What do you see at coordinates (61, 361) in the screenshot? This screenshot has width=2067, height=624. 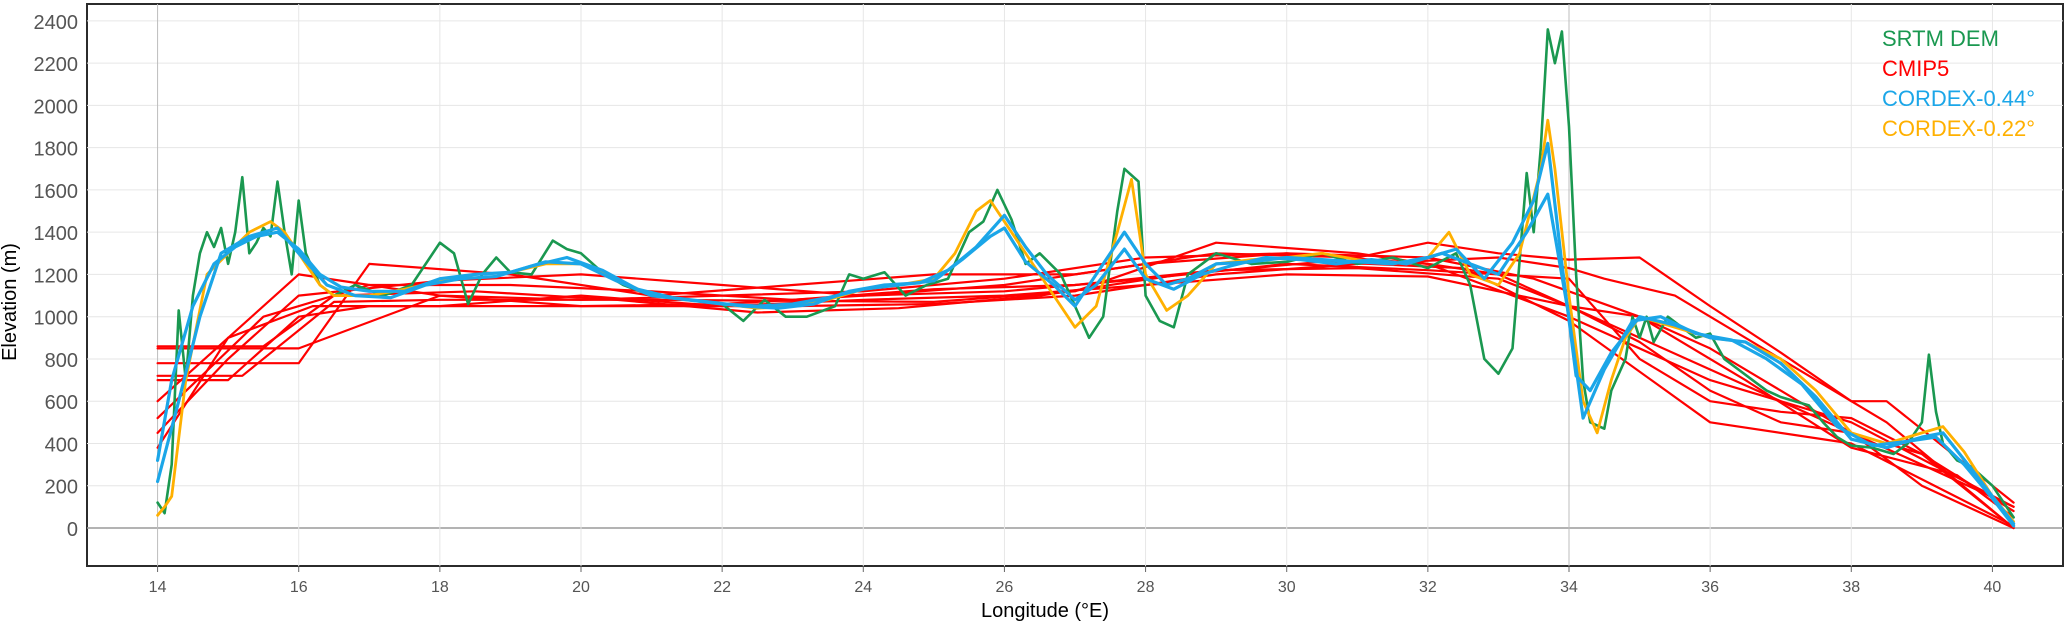 I see `y-tick-label: 800` at bounding box center [61, 361].